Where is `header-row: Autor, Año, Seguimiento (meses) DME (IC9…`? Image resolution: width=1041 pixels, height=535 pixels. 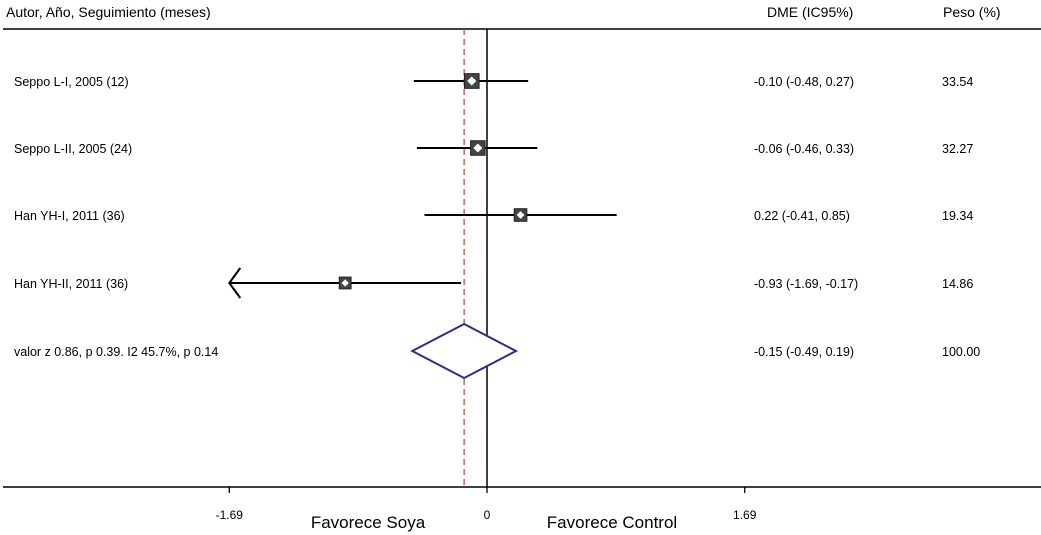 header-row: Autor, Año, Seguimiento (meses) DME (IC9… is located at coordinates (503, 12).